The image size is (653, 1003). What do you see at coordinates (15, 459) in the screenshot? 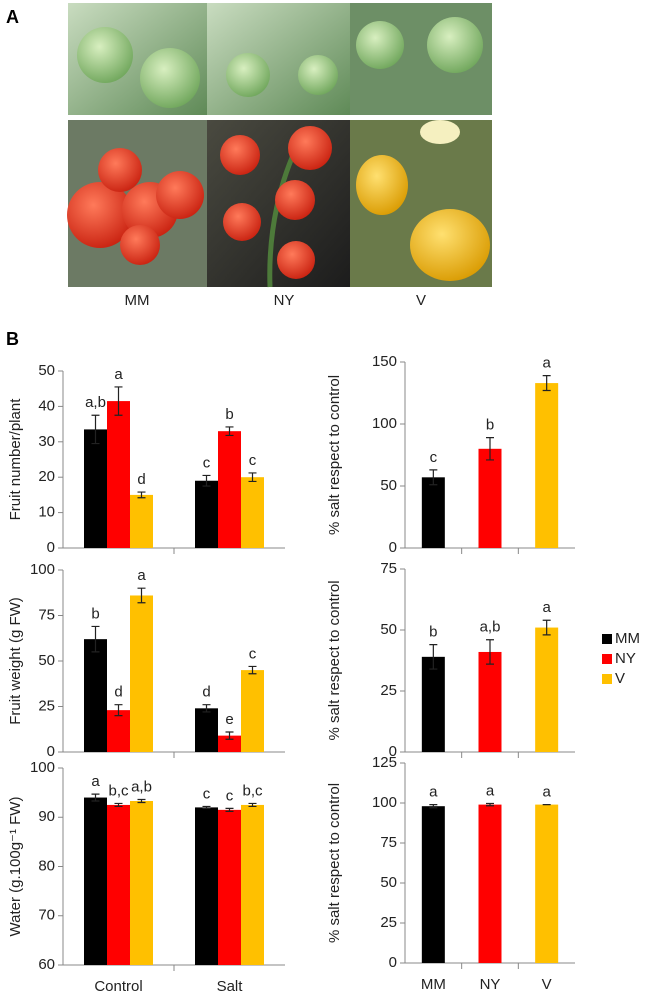
I see `y-axis-title: Fruit number/plant` at bounding box center [15, 459].